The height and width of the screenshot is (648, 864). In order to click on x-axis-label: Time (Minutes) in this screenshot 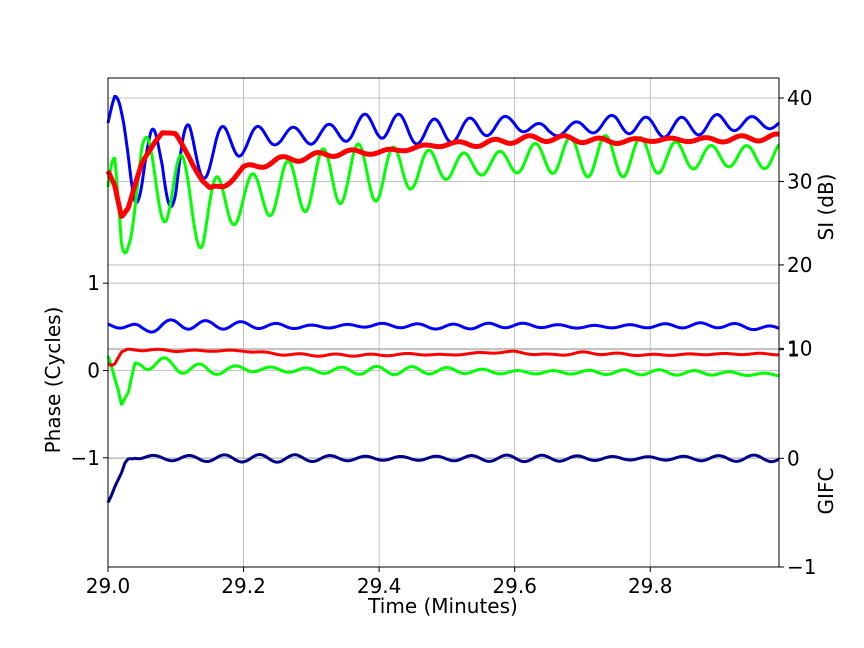, I will do `click(442, 606)`.